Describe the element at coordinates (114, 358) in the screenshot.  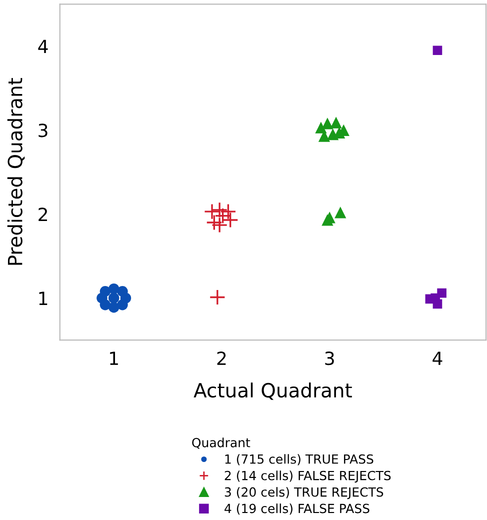
I see `x-tick-label: 1` at that location.